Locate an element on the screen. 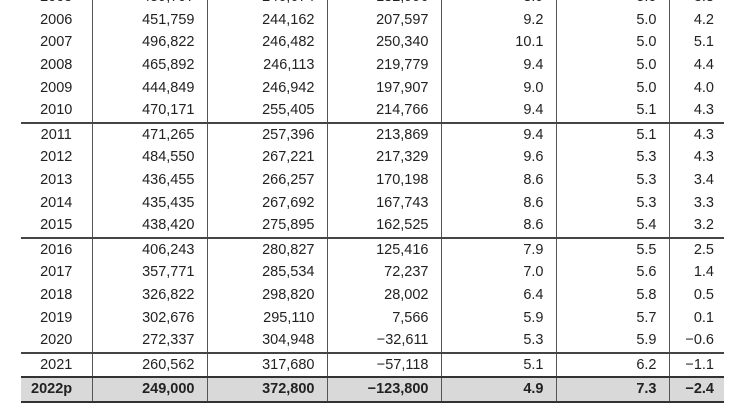  value-cell: 484,550 is located at coordinates (149, 157).